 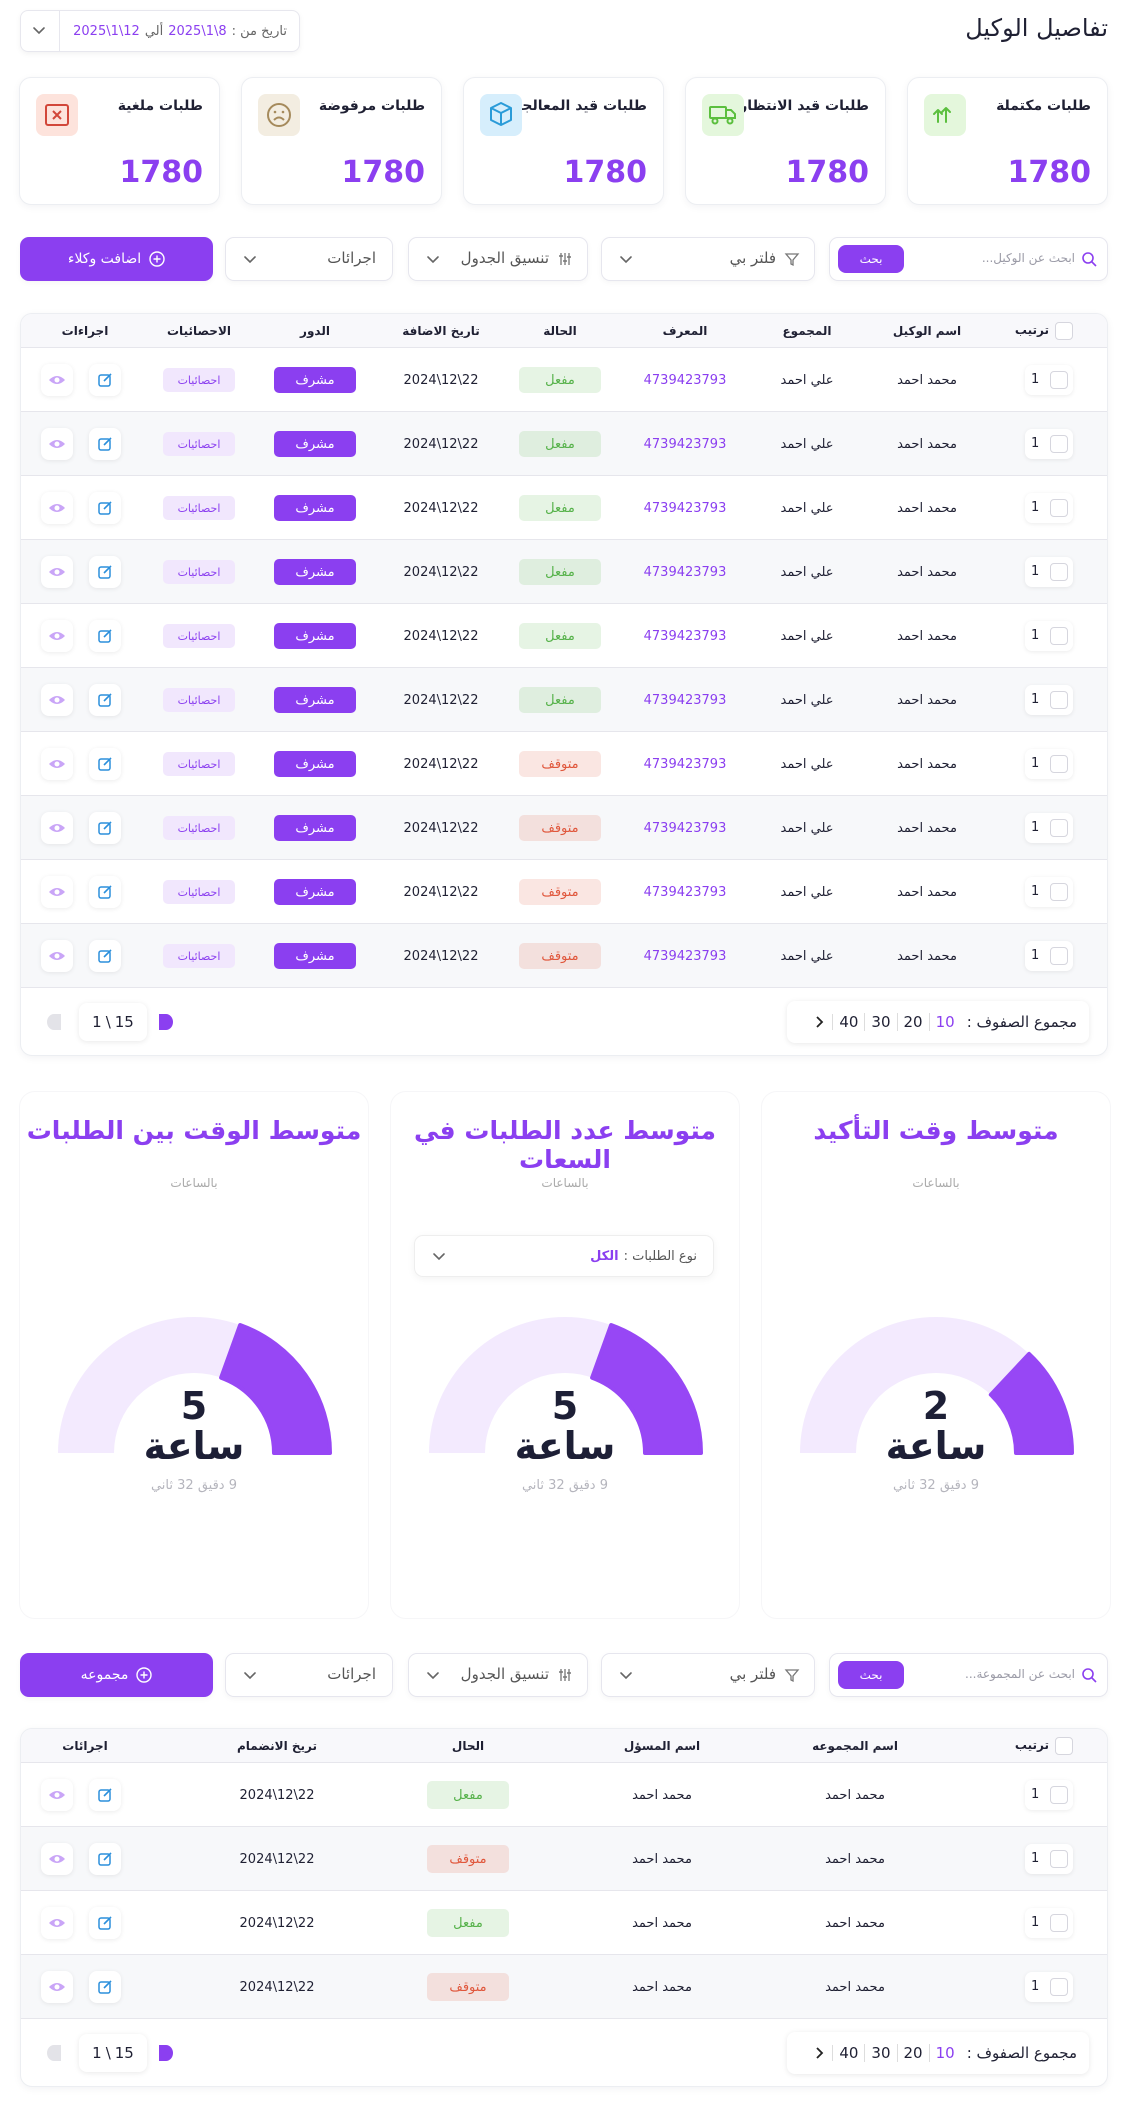 I want to click on stats-badge: احصائيات, so click(x=199, y=444).